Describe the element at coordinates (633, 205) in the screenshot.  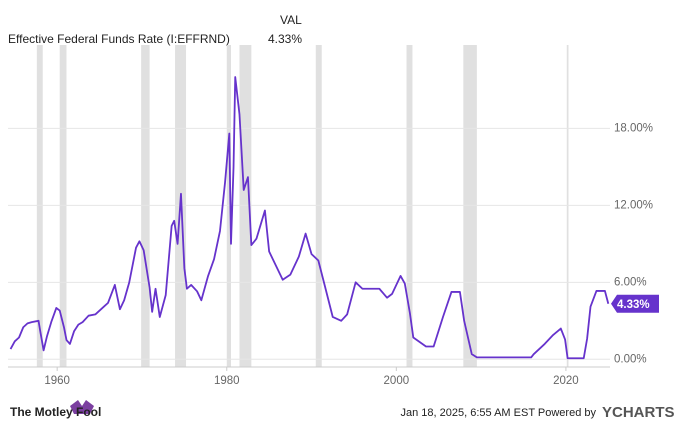
I see `y-tick-label: 12.00%` at that location.